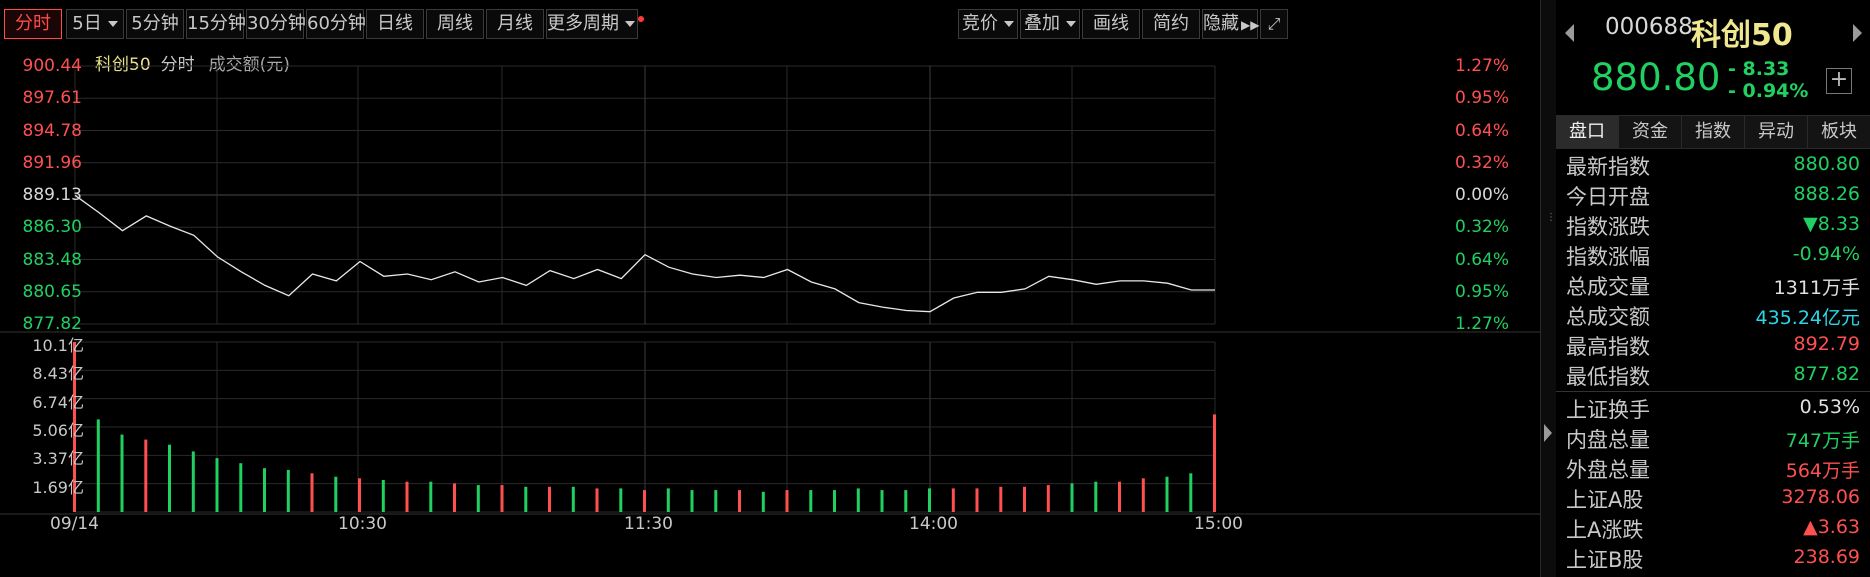  What do you see at coordinates (1548, 433) in the screenshot?
I see `collapse-arrow-icon` at bounding box center [1548, 433].